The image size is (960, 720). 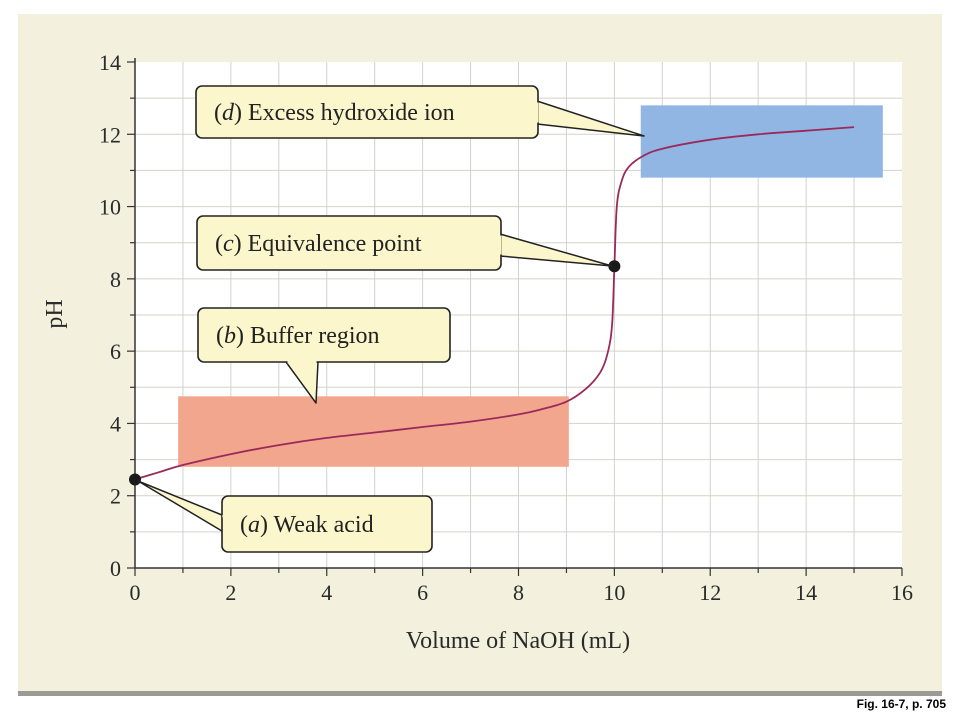 I want to click on x-tick-label: 14, so click(x=806, y=592).